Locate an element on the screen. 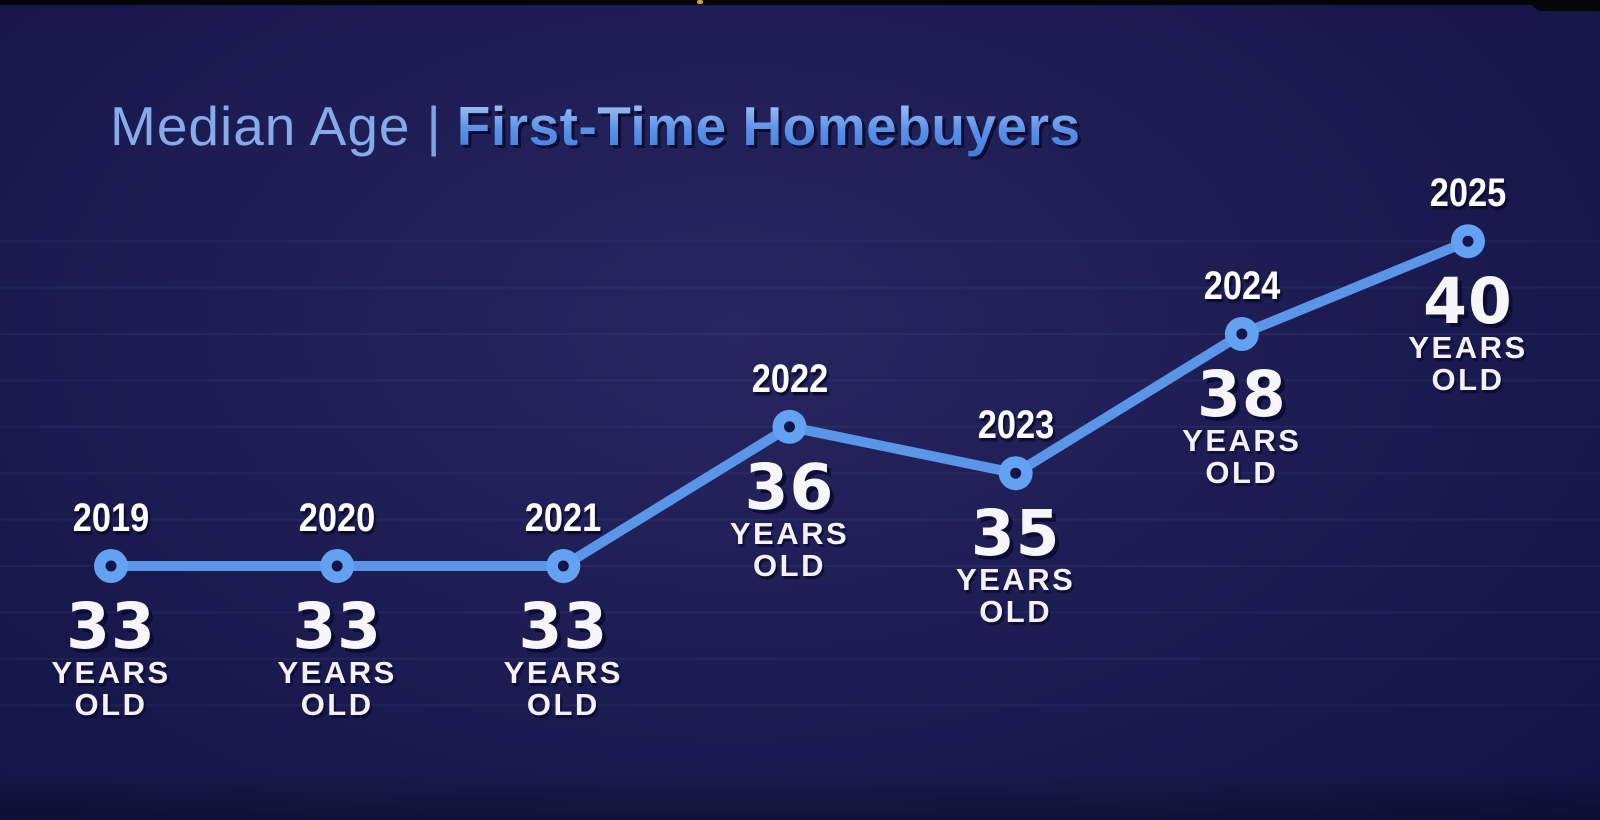 This screenshot has width=1600, height=820. value-unit-old-2025: OLD is located at coordinates (1468, 380).